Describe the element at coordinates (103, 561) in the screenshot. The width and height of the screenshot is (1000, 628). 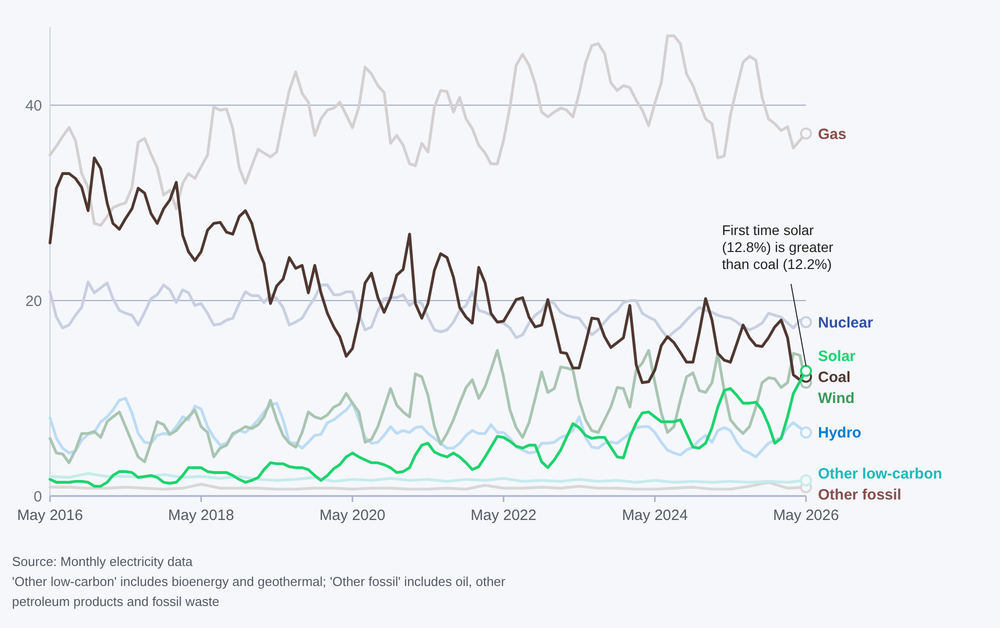
I see `source-note: Source: Monthly electricity data` at that location.